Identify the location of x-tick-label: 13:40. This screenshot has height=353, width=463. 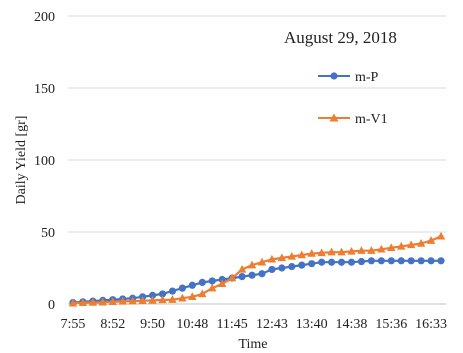
(312, 324).